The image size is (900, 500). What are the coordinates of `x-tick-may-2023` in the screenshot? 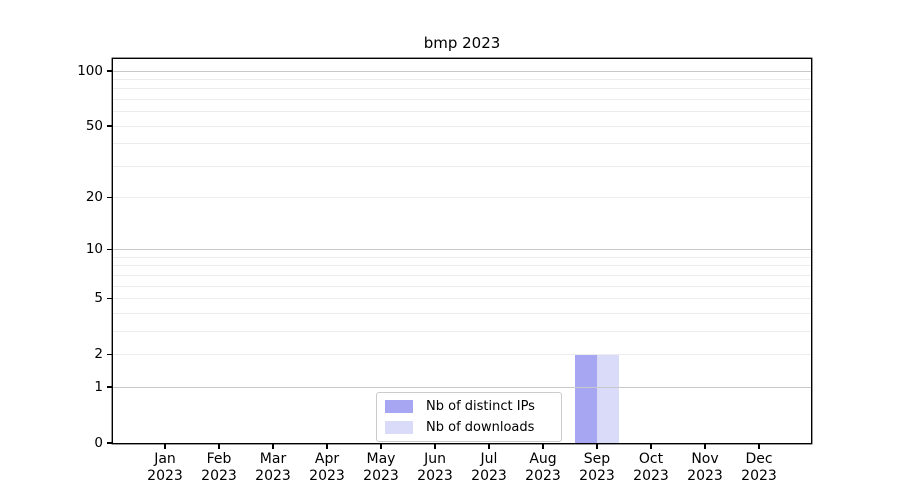 It's located at (381, 447).